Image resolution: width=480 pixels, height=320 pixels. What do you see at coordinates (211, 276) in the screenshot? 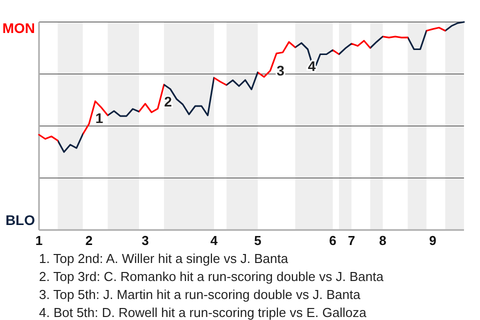
I see `text: 2. Top 3rd: C. Romanko hit a run-scoring double vs J. Banta` at bounding box center [211, 276].